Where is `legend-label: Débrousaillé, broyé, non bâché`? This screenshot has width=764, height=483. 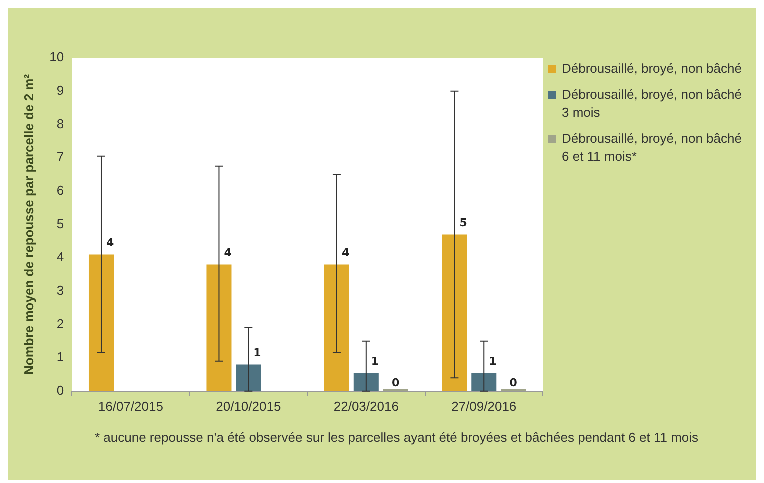
legend-label: Débrousaillé, broyé, non bâché is located at coordinates (652, 69).